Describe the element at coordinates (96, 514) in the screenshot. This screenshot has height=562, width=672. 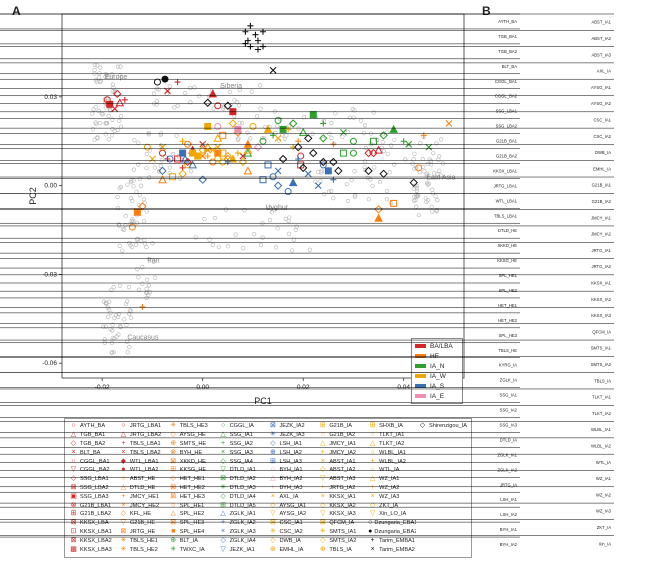
I see `population-legend-label: G21B_LBA2` at that location.